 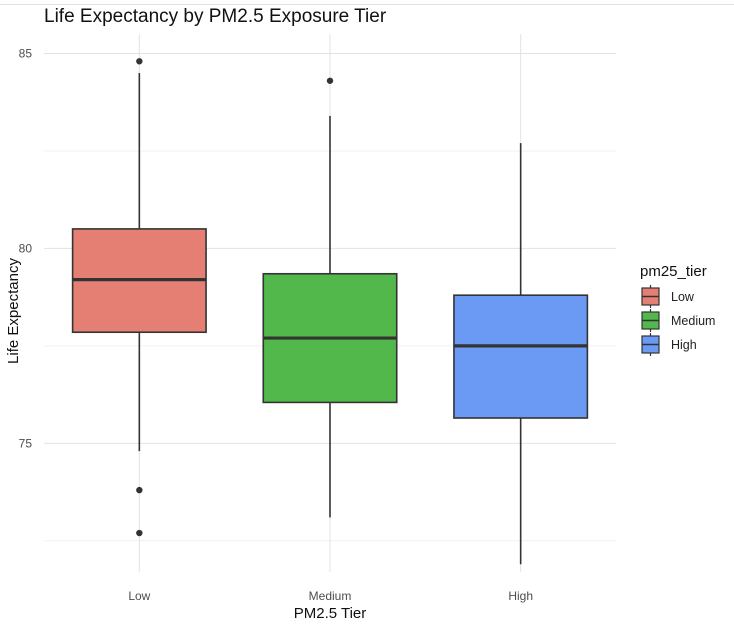 What do you see at coordinates (520, 596) in the screenshot?
I see `x-tick-label: High` at bounding box center [520, 596].